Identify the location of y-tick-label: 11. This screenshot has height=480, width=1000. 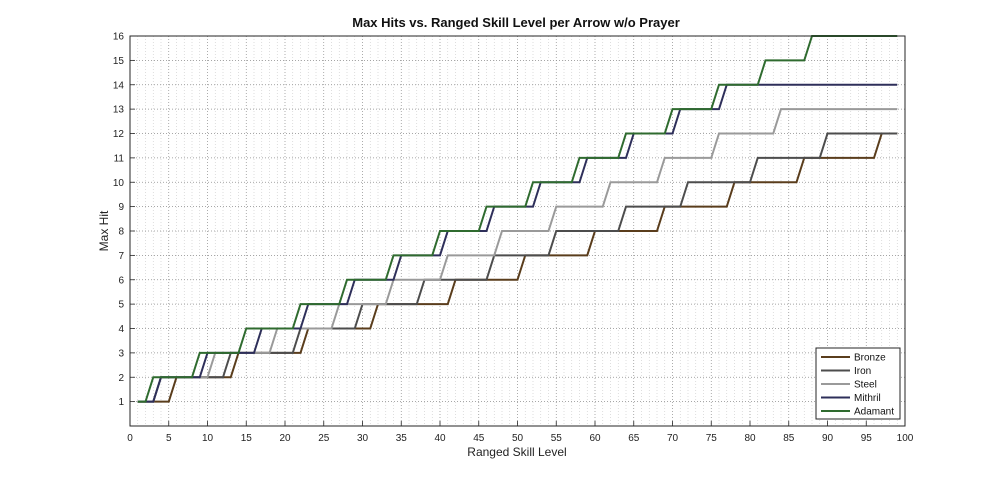
(119, 158).